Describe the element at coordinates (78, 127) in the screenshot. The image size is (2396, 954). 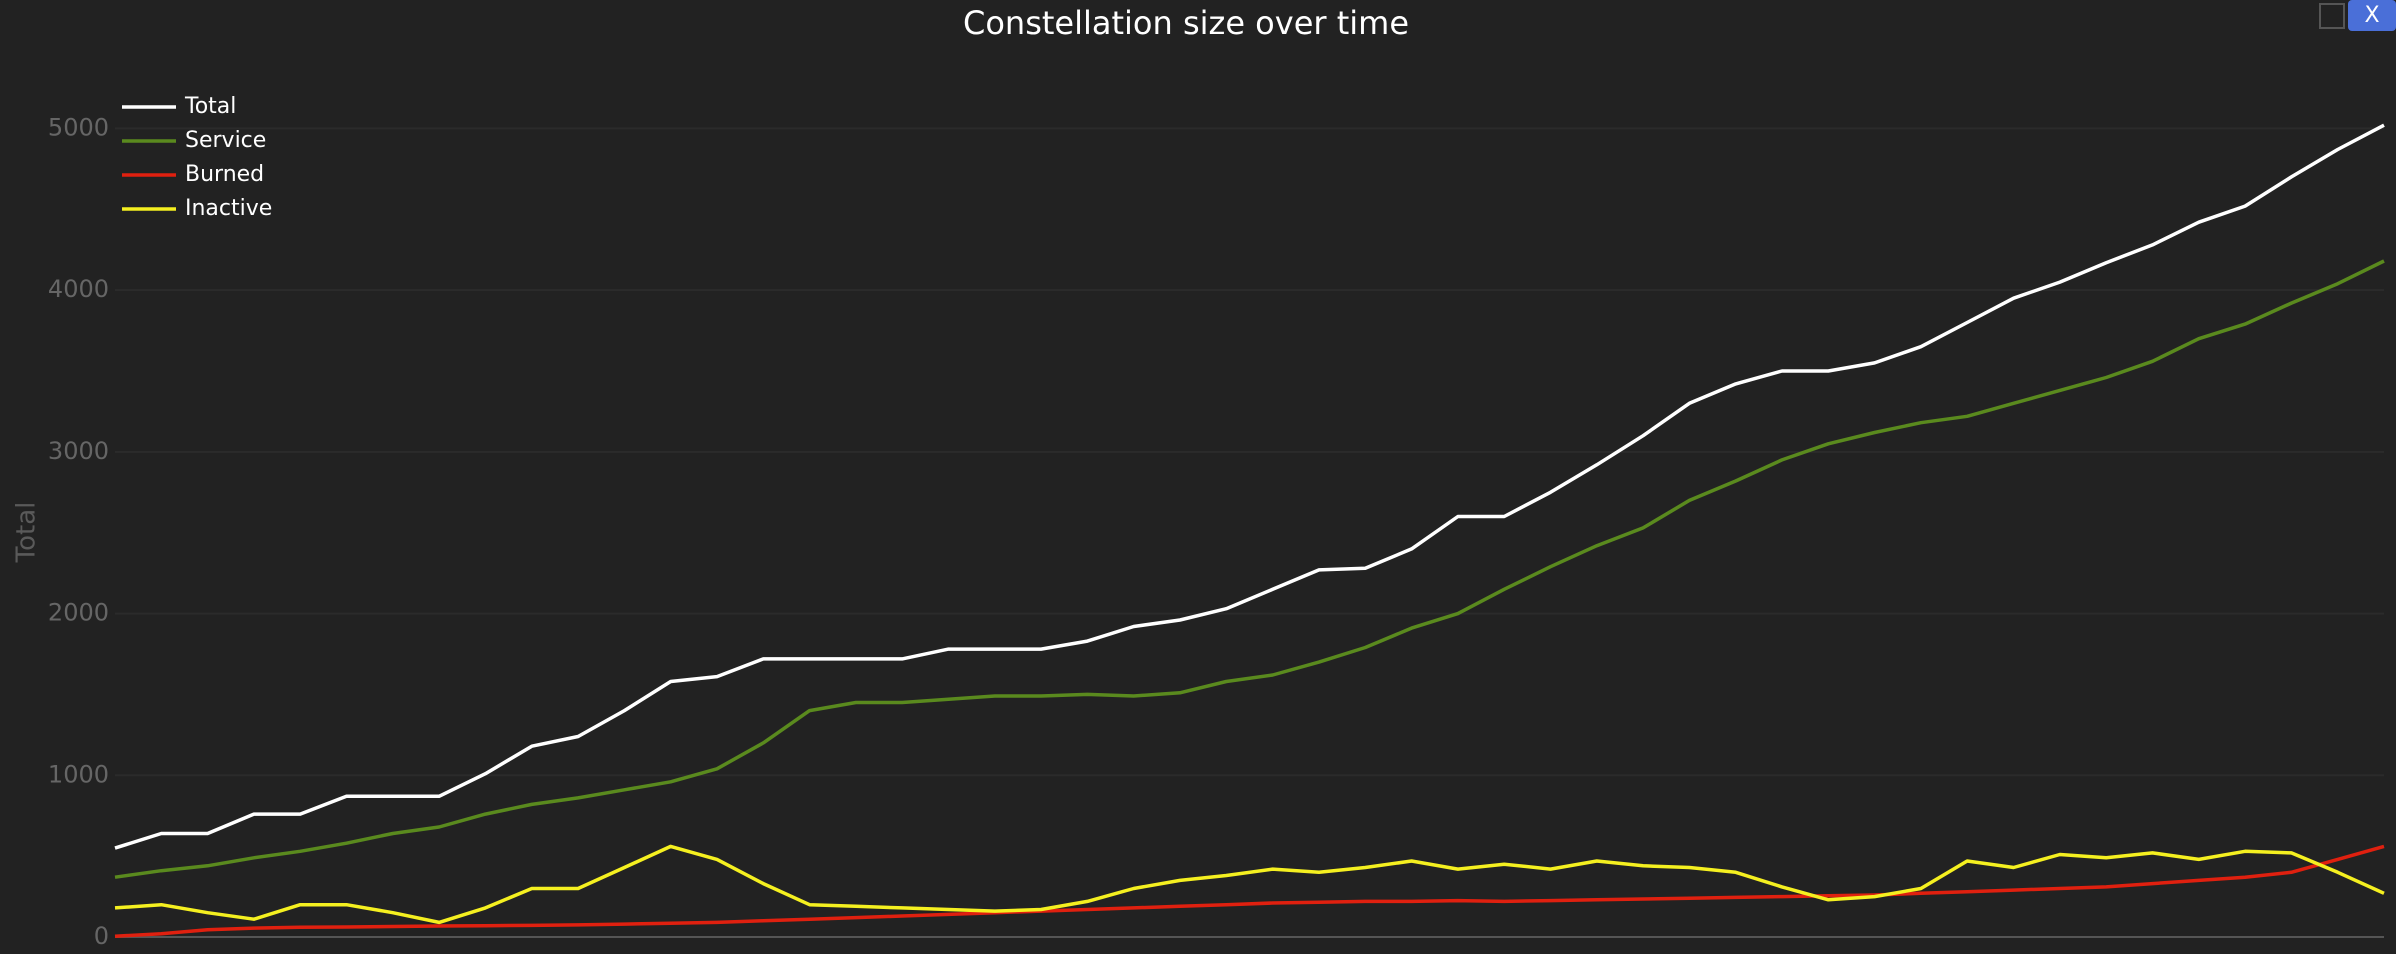
I see `y-tick-label: 5000` at that location.